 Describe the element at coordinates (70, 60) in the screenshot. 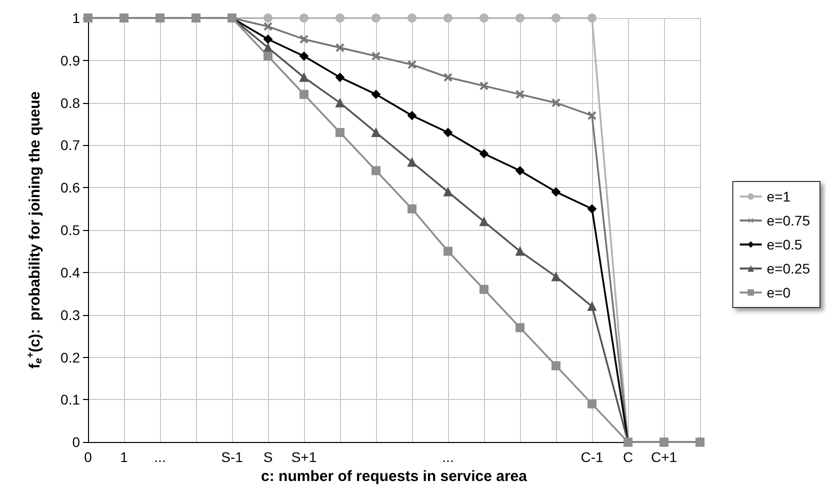

I see `y-tick-label: 0.9` at that location.